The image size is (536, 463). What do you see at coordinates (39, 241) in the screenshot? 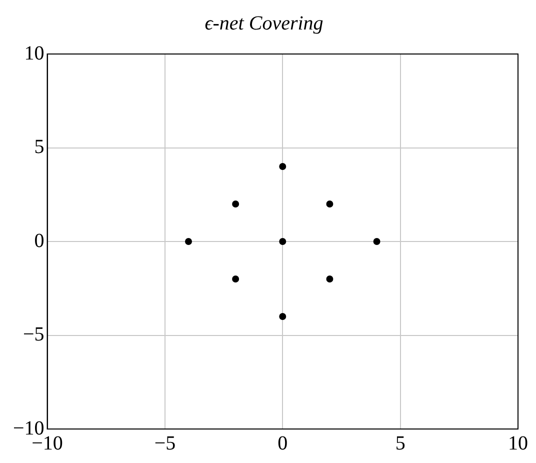
I see `y-tick-label: 0` at bounding box center [39, 241].